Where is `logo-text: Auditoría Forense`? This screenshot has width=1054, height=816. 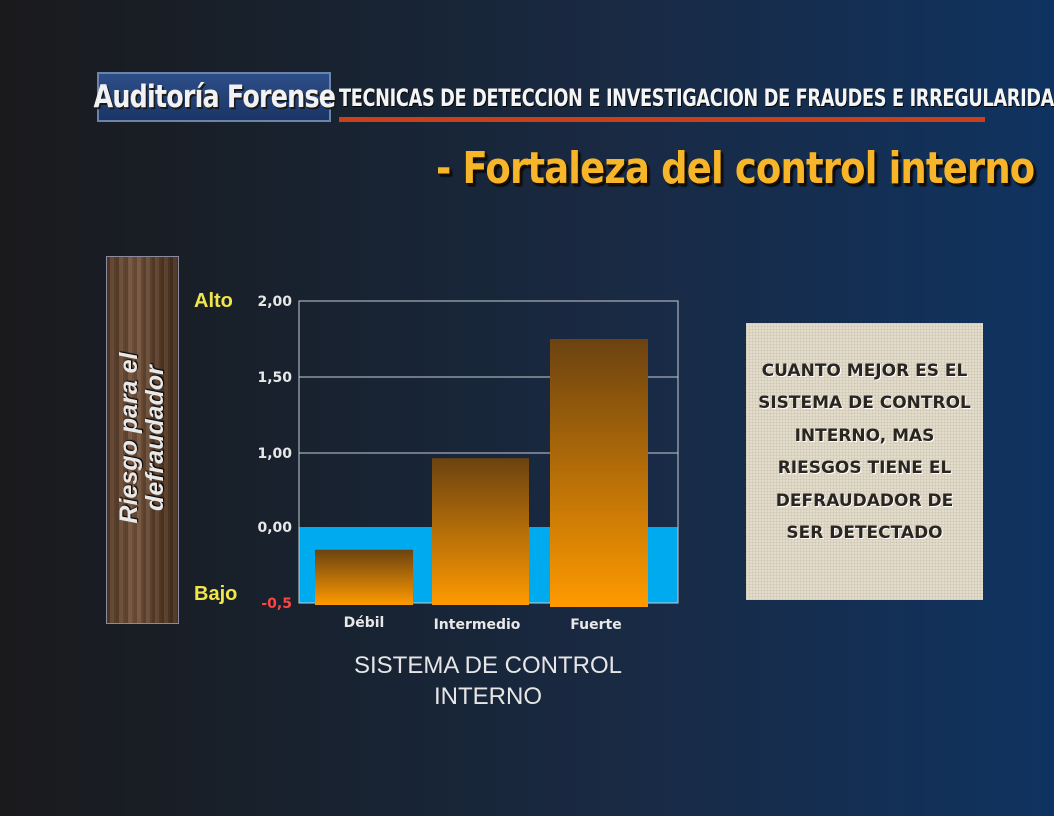
logo-text: Auditoría Forense is located at coordinates (214, 97).